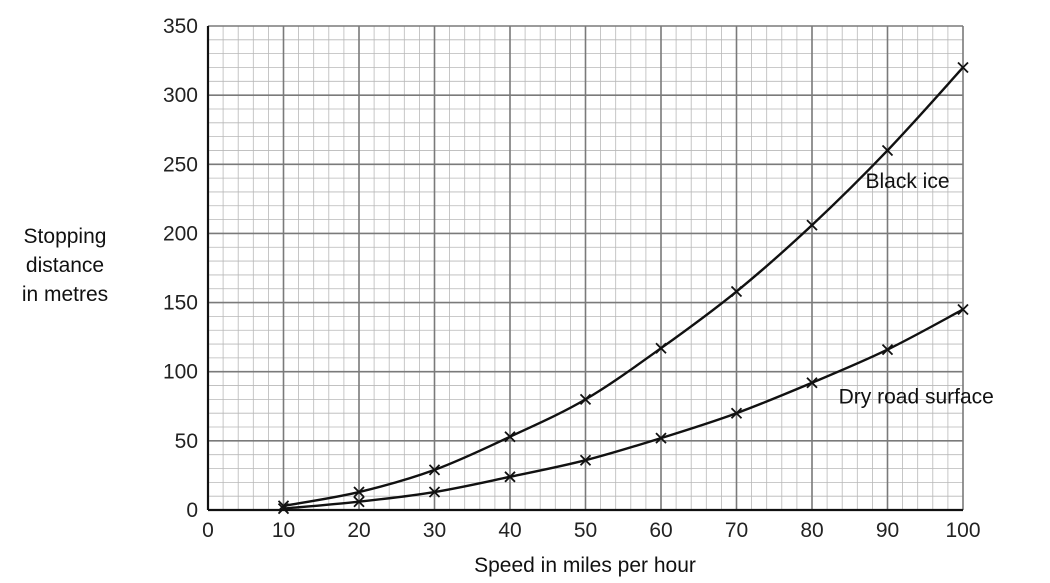  I want to click on y-tick-label: 300, so click(180, 95).